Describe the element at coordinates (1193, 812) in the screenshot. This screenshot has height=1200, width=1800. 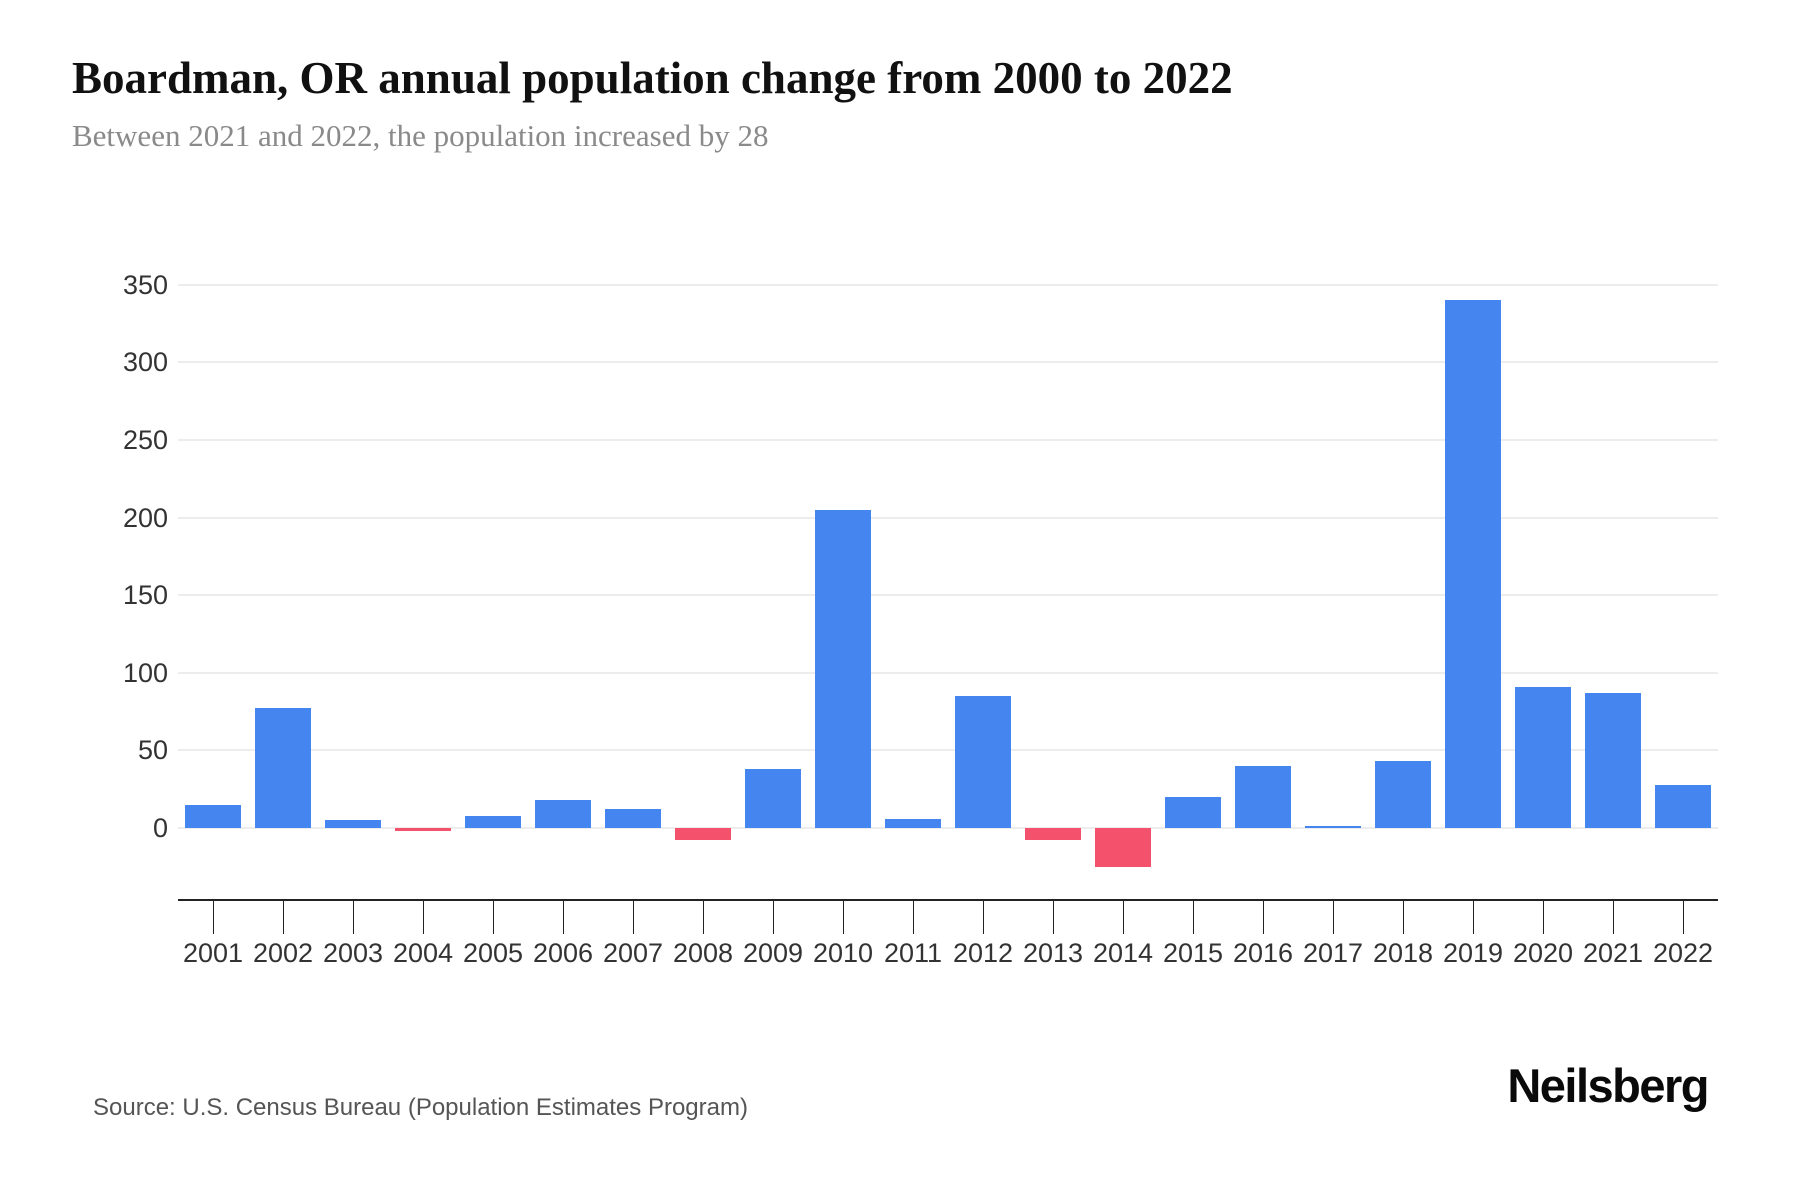
I see `bar-2015` at that location.